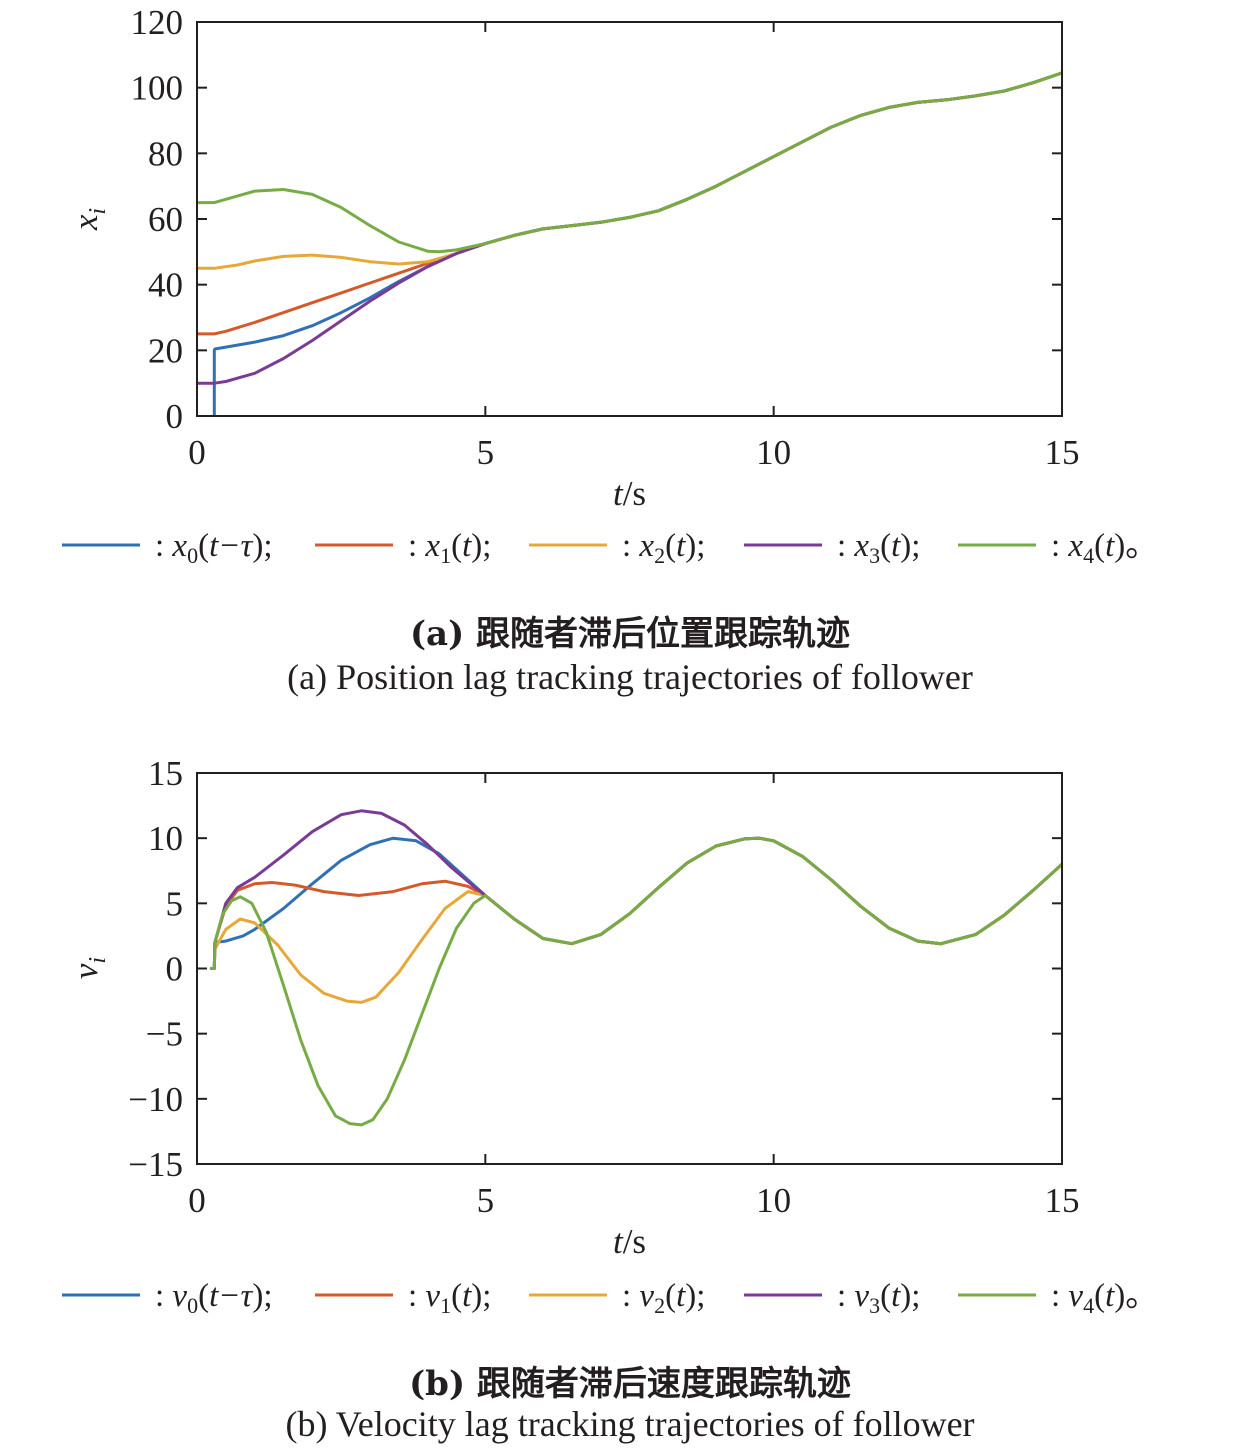 Image resolution: width=1260 pixels, height=1450 pixels. I want to click on legend-label-a-2: : x2(t);, so click(663, 548).